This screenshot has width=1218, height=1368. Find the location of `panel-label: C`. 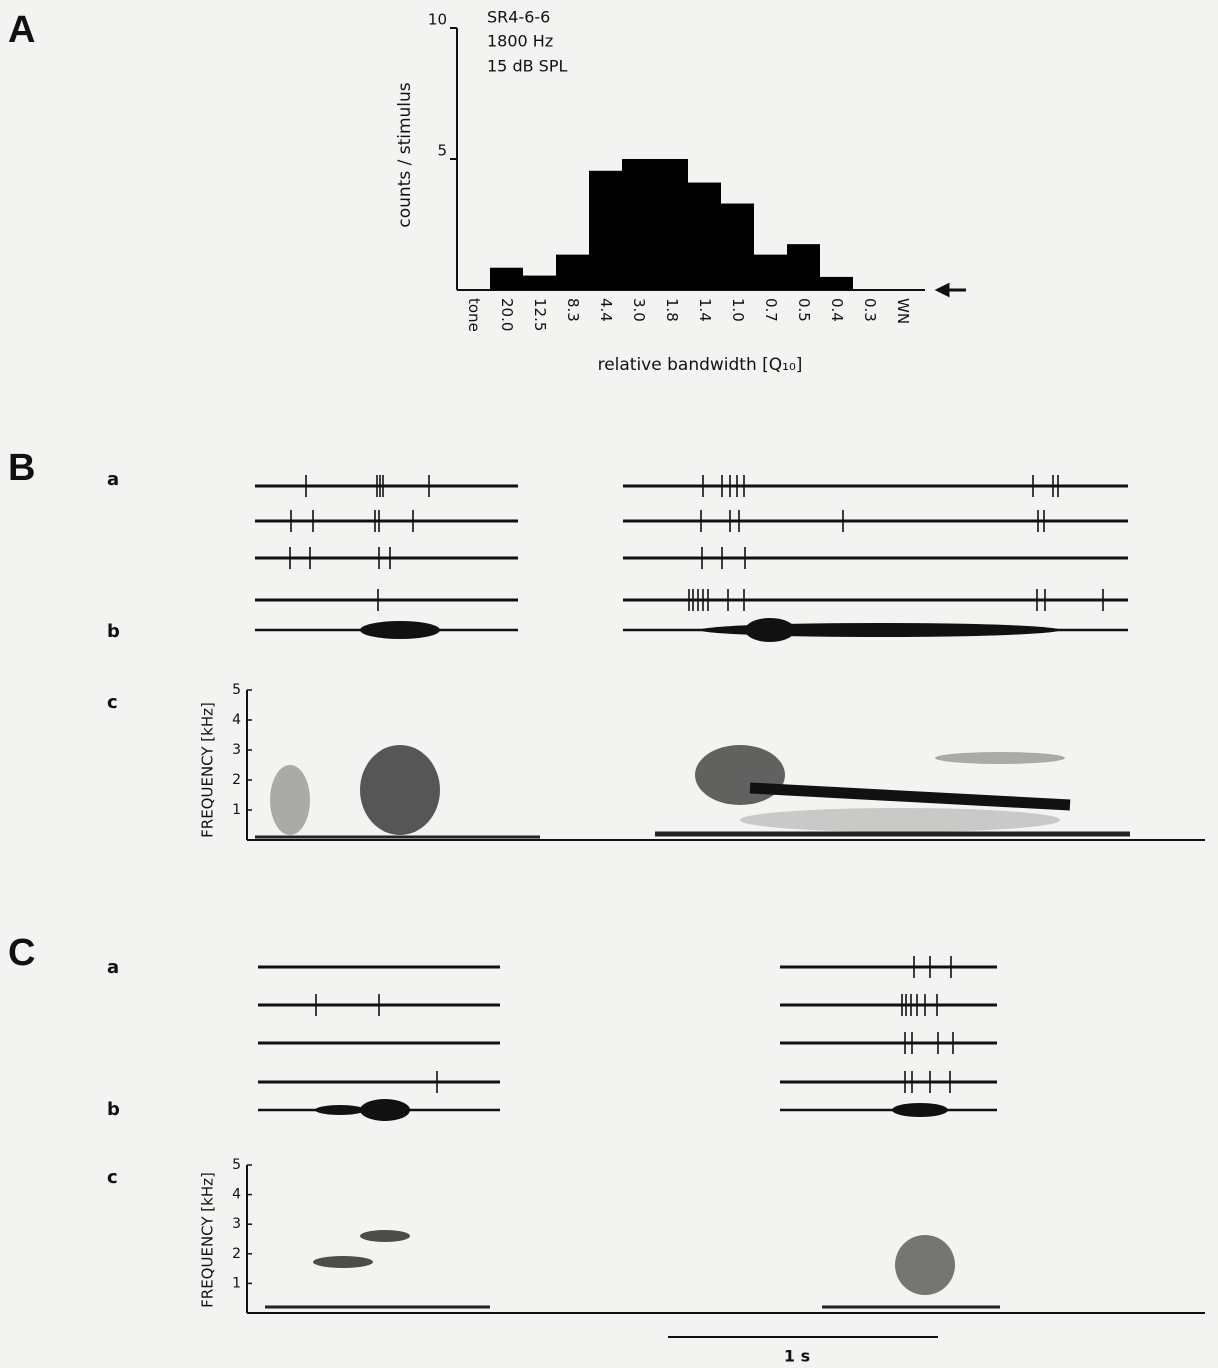

panel-label: C is located at coordinates (21, 953).